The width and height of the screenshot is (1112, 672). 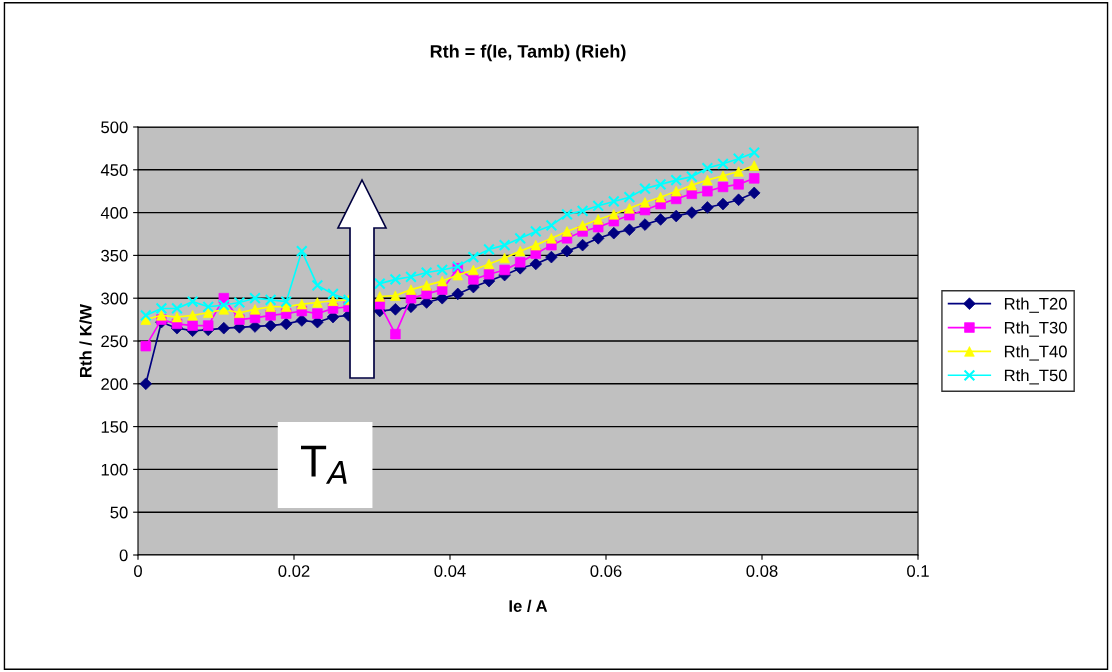 What do you see at coordinates (324, 464) in the screenshot?
I see `annotation: T$_{A}$` at bounding box center [324, 464].